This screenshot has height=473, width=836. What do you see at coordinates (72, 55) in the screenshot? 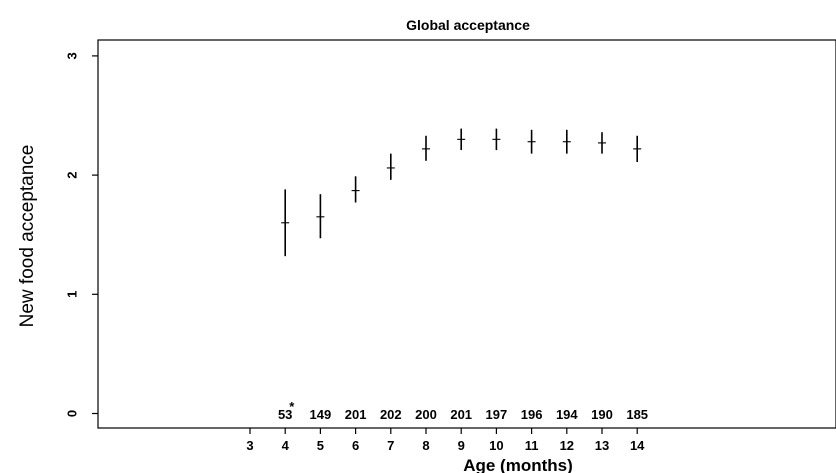
I see `y-tick-label: 3` at bounding box center [72, 55].